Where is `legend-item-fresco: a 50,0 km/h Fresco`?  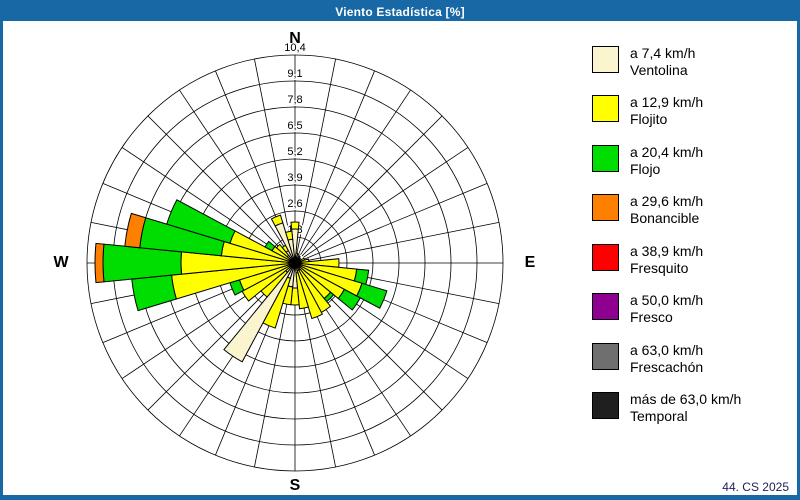
legend-item-fresco: a 50,0 km/h Fresco is located at coordinates (692, 316).